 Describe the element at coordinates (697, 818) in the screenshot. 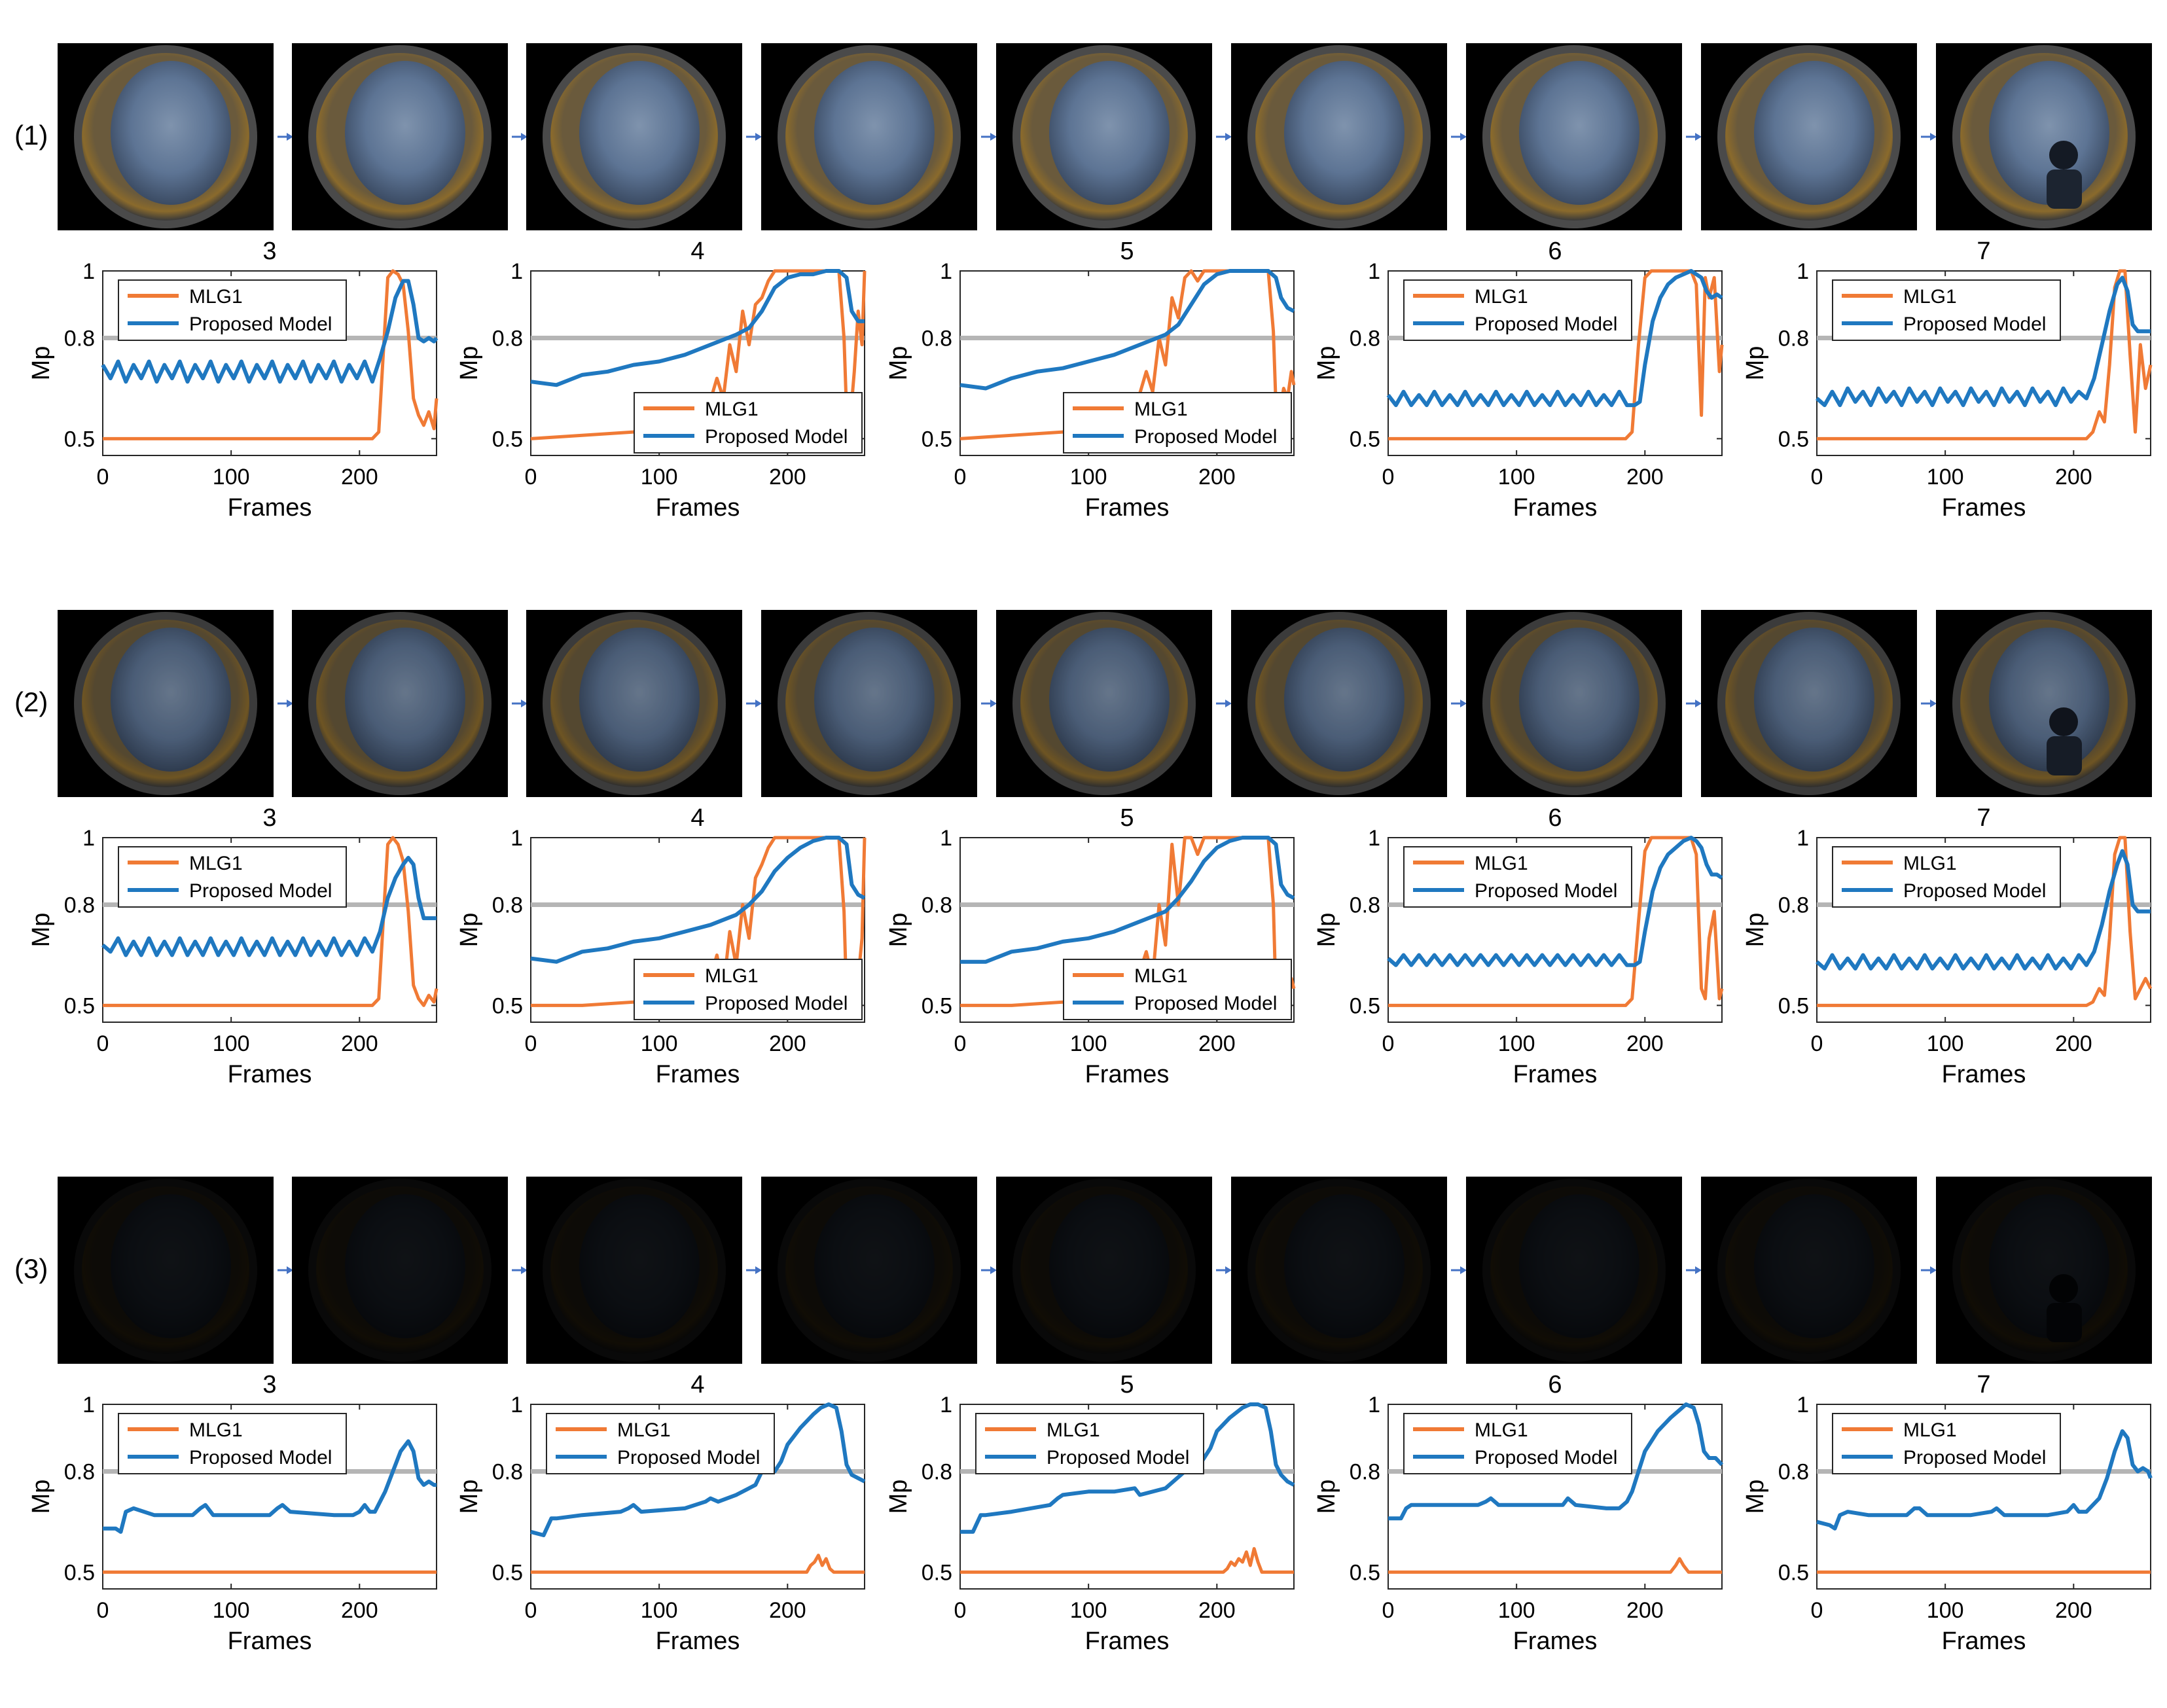

I see `chart-title: 4` at that location.